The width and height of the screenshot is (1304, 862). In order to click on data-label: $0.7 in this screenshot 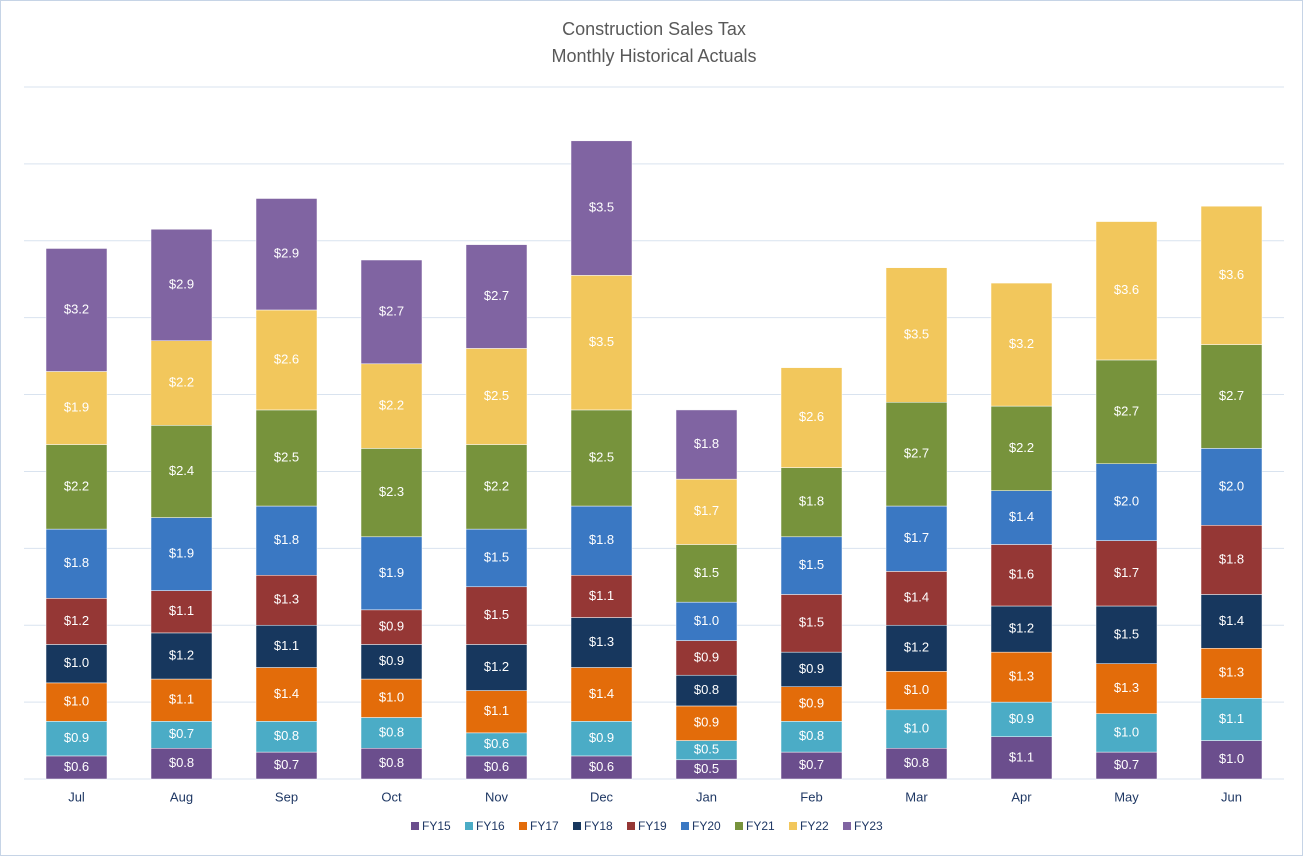, I will do `click(811, 764)`.